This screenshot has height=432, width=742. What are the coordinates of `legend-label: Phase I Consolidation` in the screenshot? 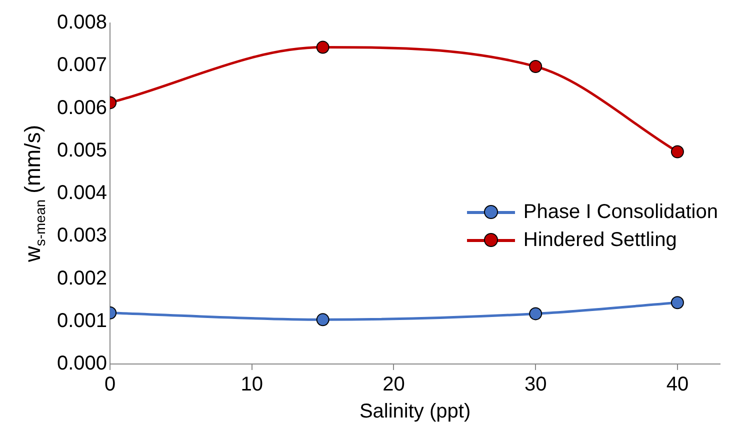 It's located at (620, 212).